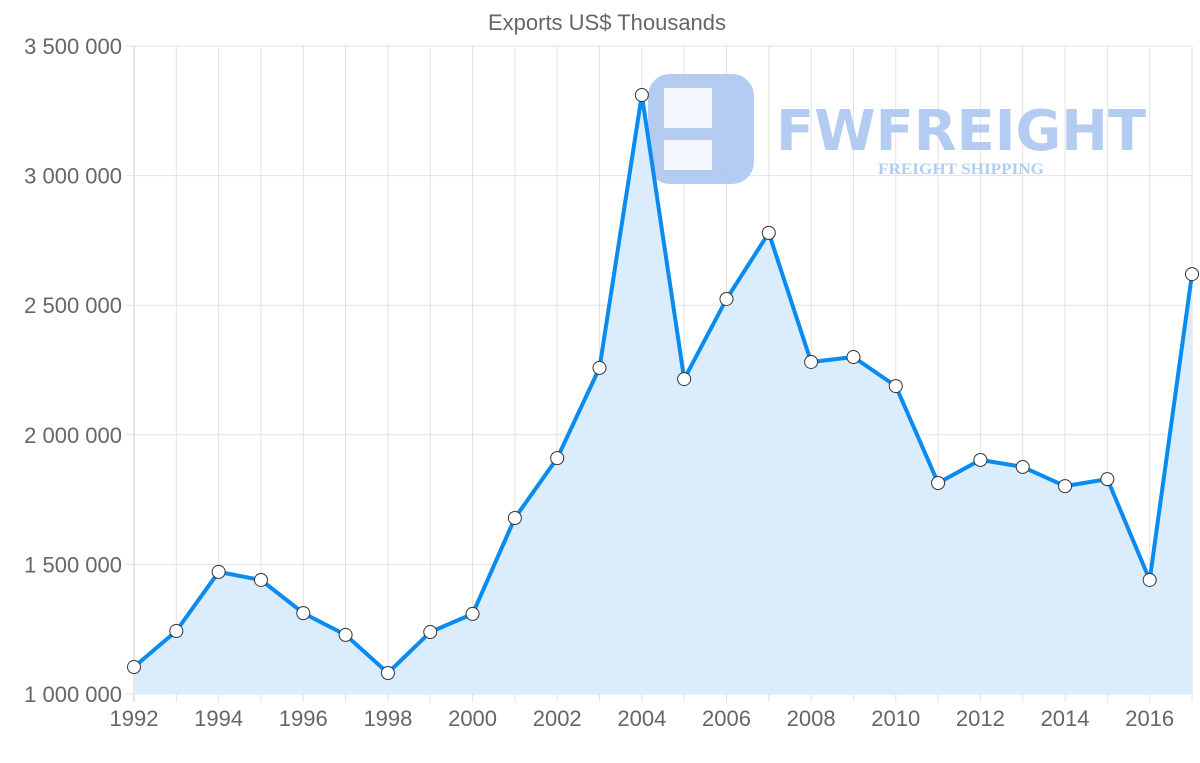 The width and height of the screenshot is (1200, 763). Describe the element at coordinates (895, 386) in the screenshot. I see `data-point-2010` at that location.